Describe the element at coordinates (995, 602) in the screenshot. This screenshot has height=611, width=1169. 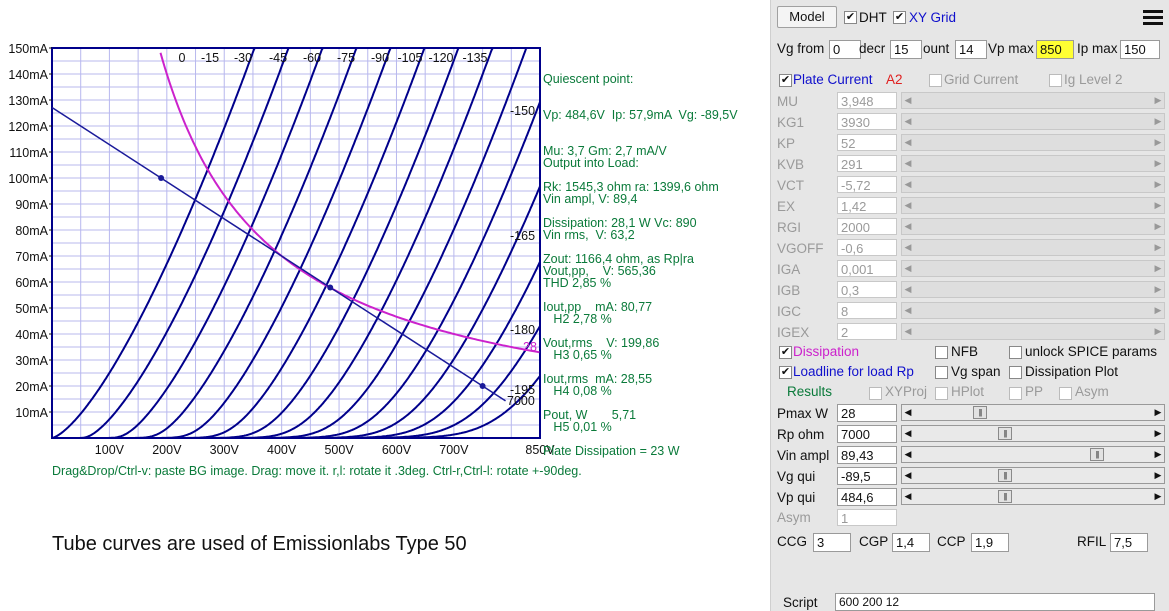
I see `script-input: 600 200 12` at that location.